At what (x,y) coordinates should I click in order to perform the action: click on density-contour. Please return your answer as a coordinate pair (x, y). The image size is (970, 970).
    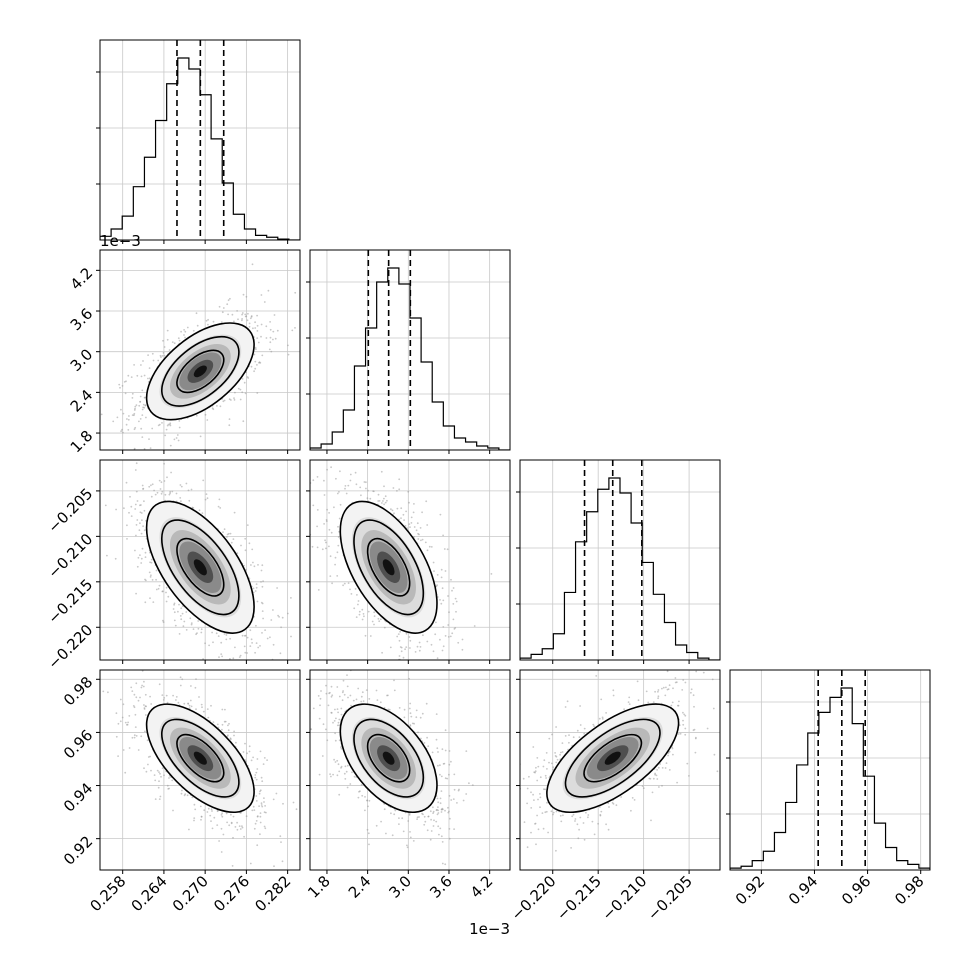
    Looking at the image, I should click on (200, 567).